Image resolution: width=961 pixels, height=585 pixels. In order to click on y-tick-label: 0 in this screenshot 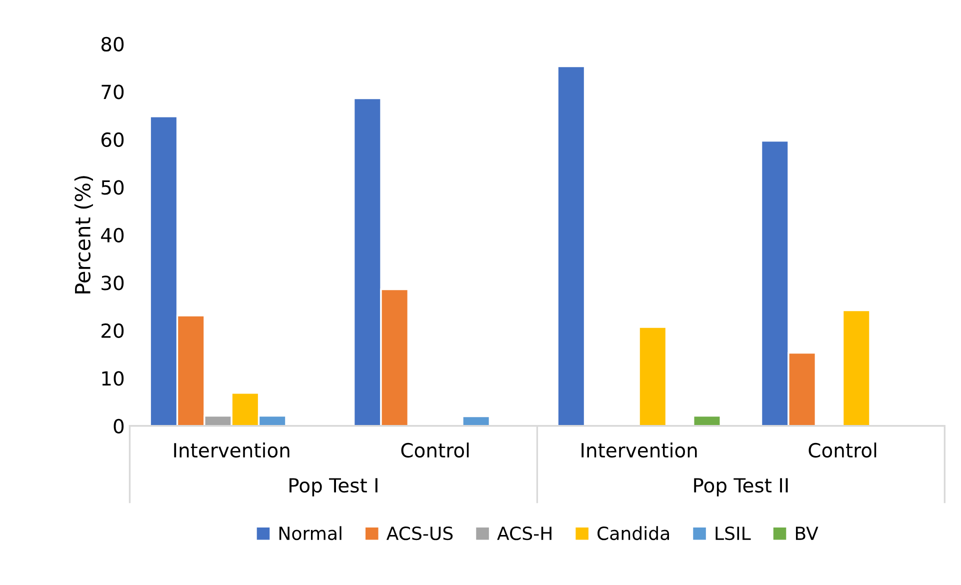, I will do `click(119, 426)`.